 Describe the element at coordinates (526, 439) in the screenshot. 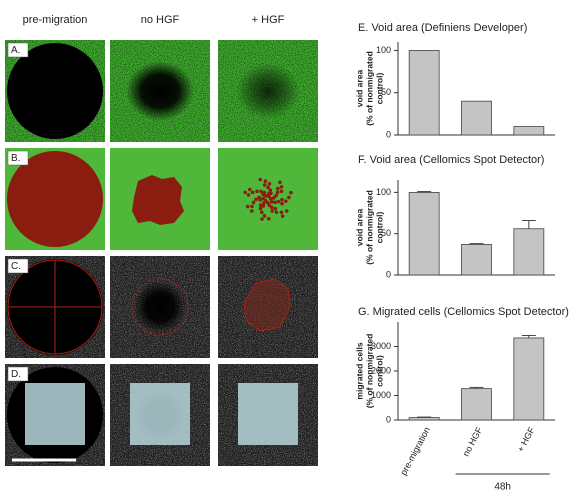

I see `x-tick-label: + HGF` at that location.